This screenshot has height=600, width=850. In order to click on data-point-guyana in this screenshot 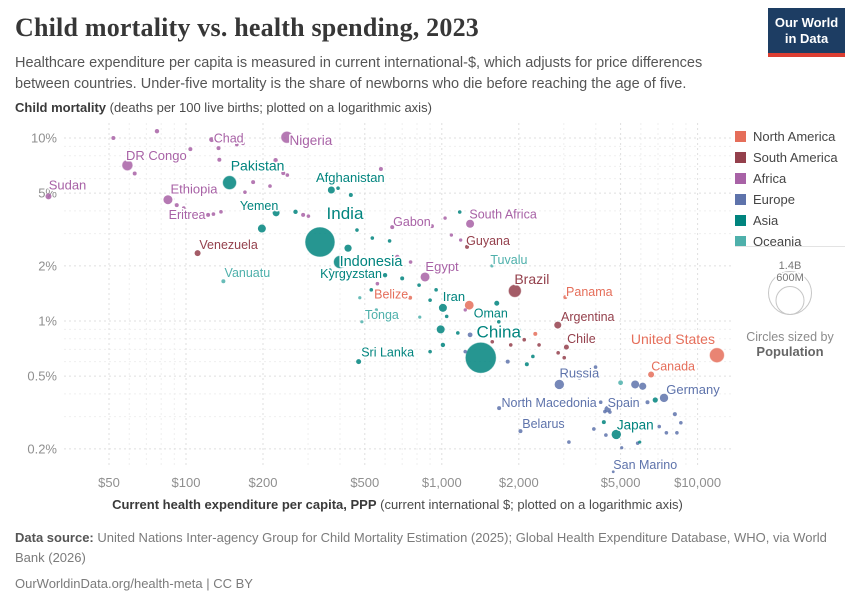, I will do `click(467, 246)`.